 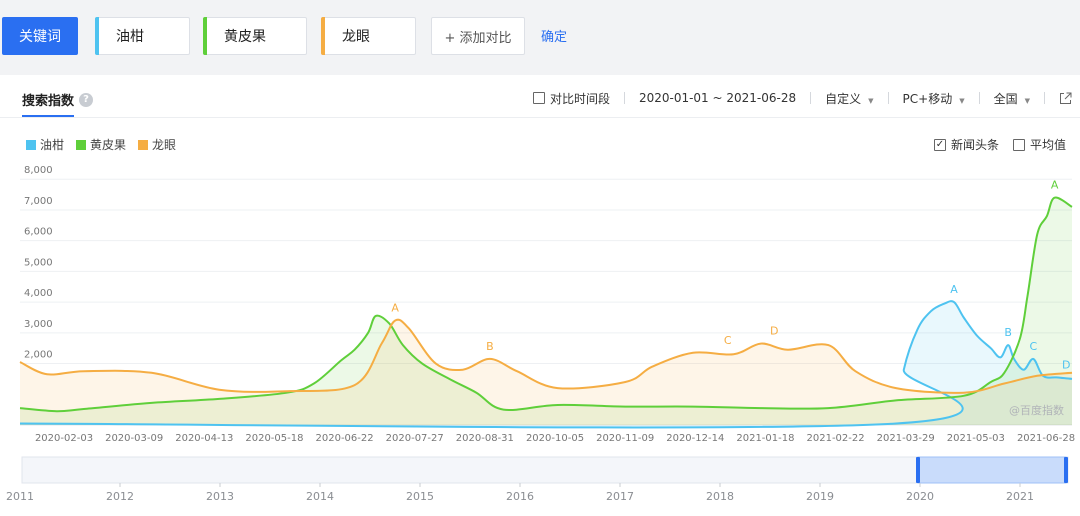 What do you see at coordinates (545, 470) in the screenshot?
I see `navigator-track` at bounding box center [545, 470].